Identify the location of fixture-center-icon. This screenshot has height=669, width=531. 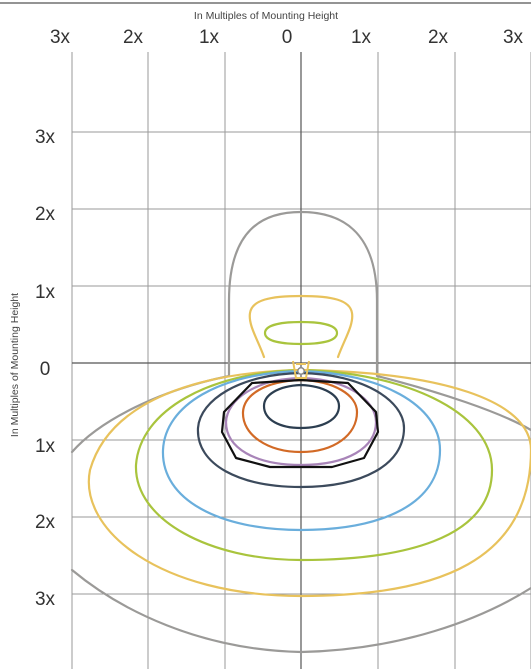
(301, 371).